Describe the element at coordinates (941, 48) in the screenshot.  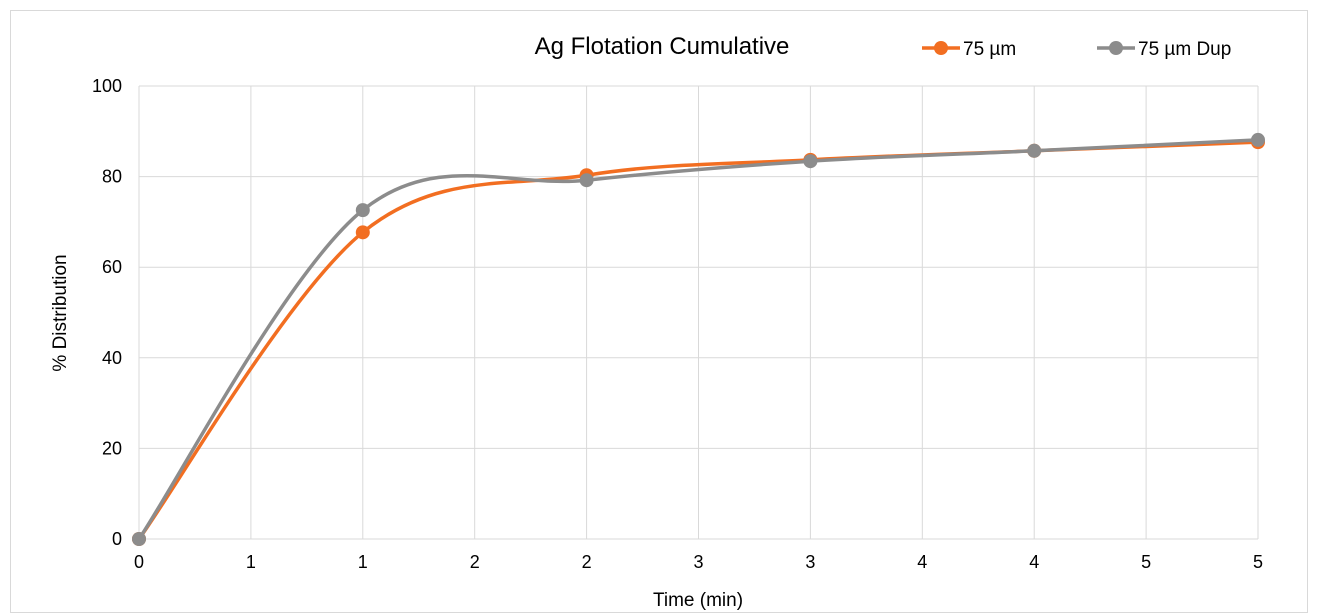
I see `legend-75um-marker` at that location.